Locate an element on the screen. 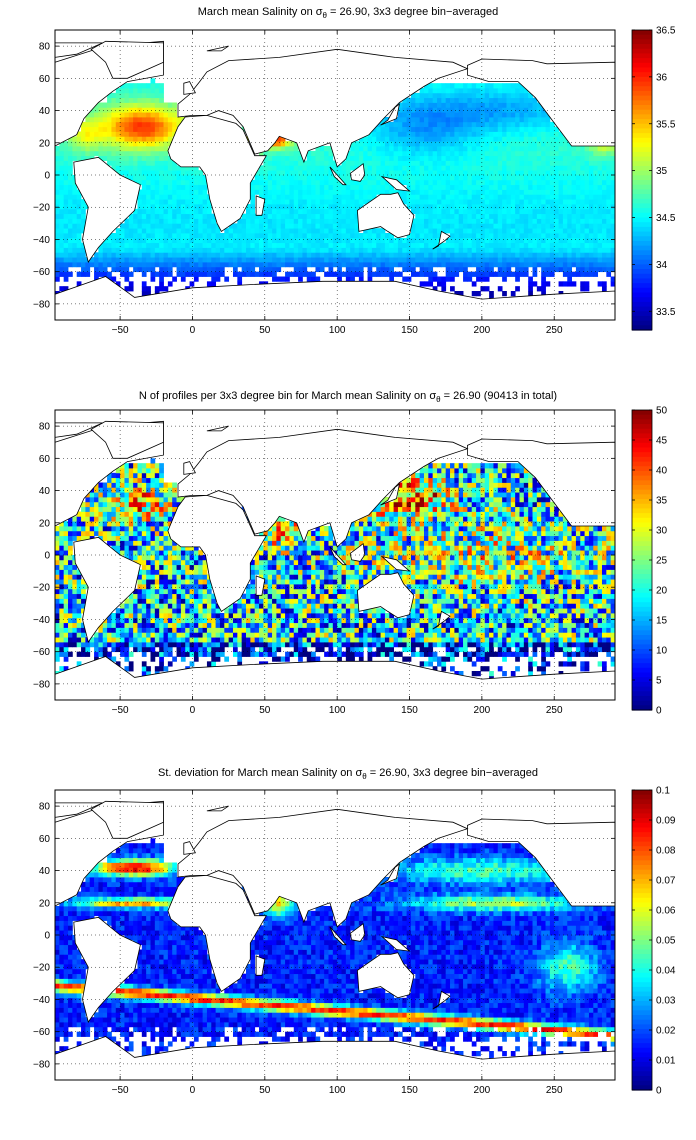  colorbar: 36.5 36 35.5 35 34.5 34 33.5 is located at coordinates (653, 178).